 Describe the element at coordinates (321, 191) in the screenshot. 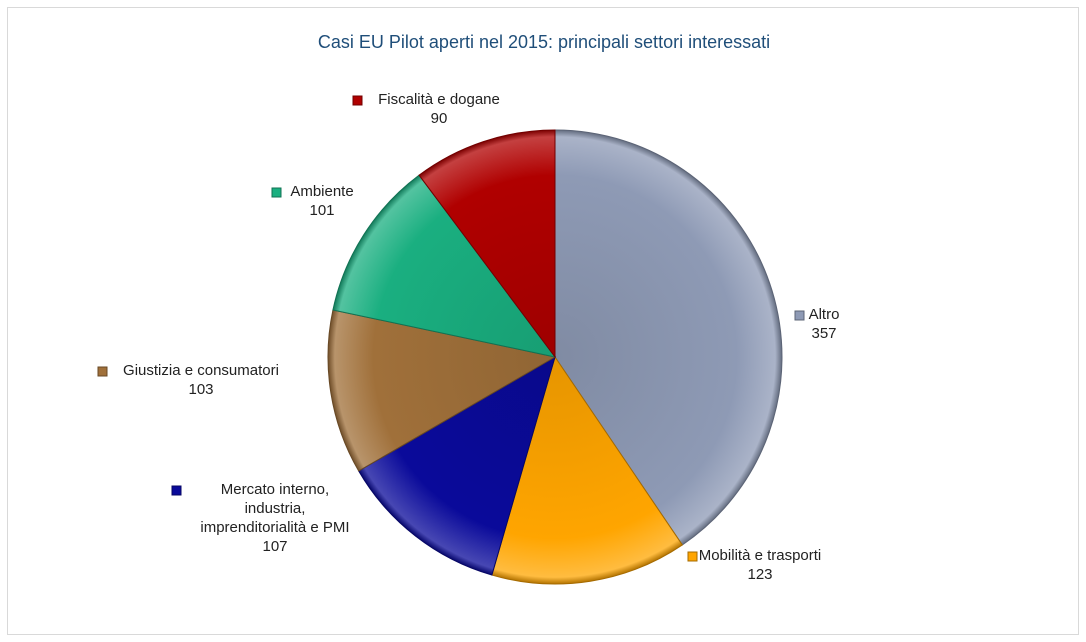

I see `slice-label-text: Ambiente` at that location.